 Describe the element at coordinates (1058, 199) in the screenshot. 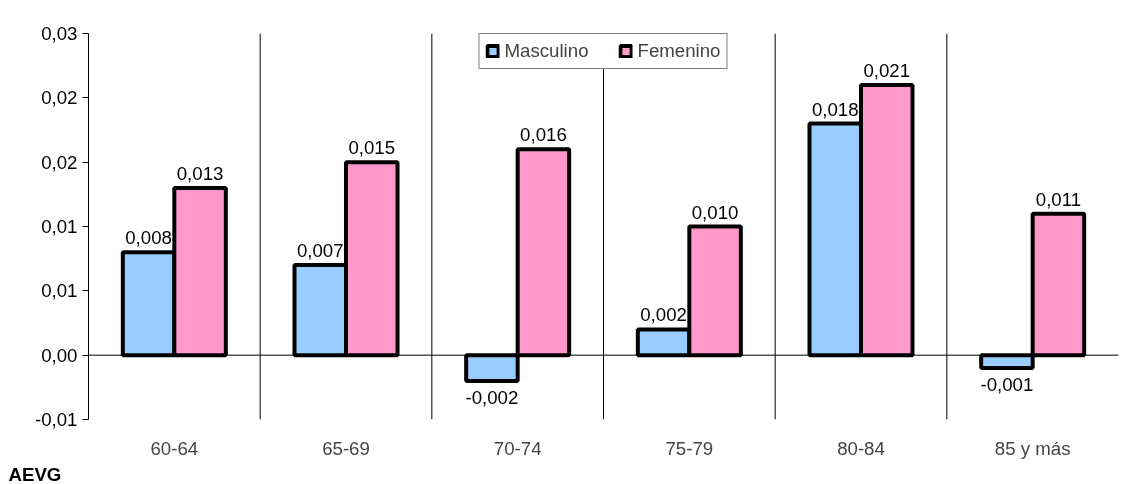

I see `text: 0,011` at that location.